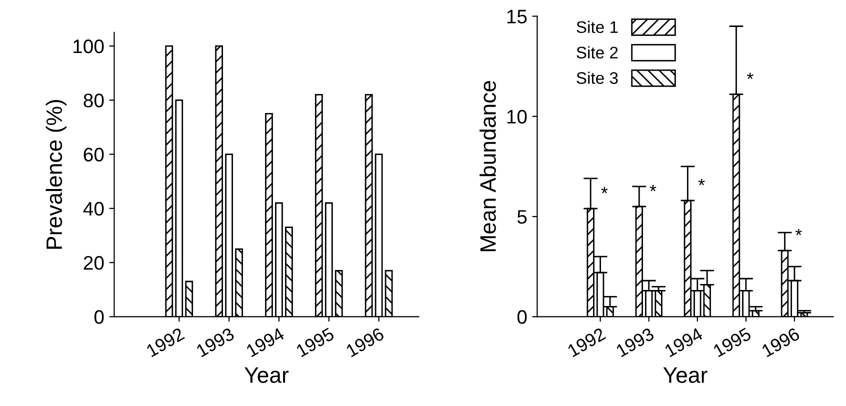 The image size is (846, 406). What do you see at coordinates (517, 117) in the screenshot?
I see `y-tick-label: 10` at bounding box center [517, 117].